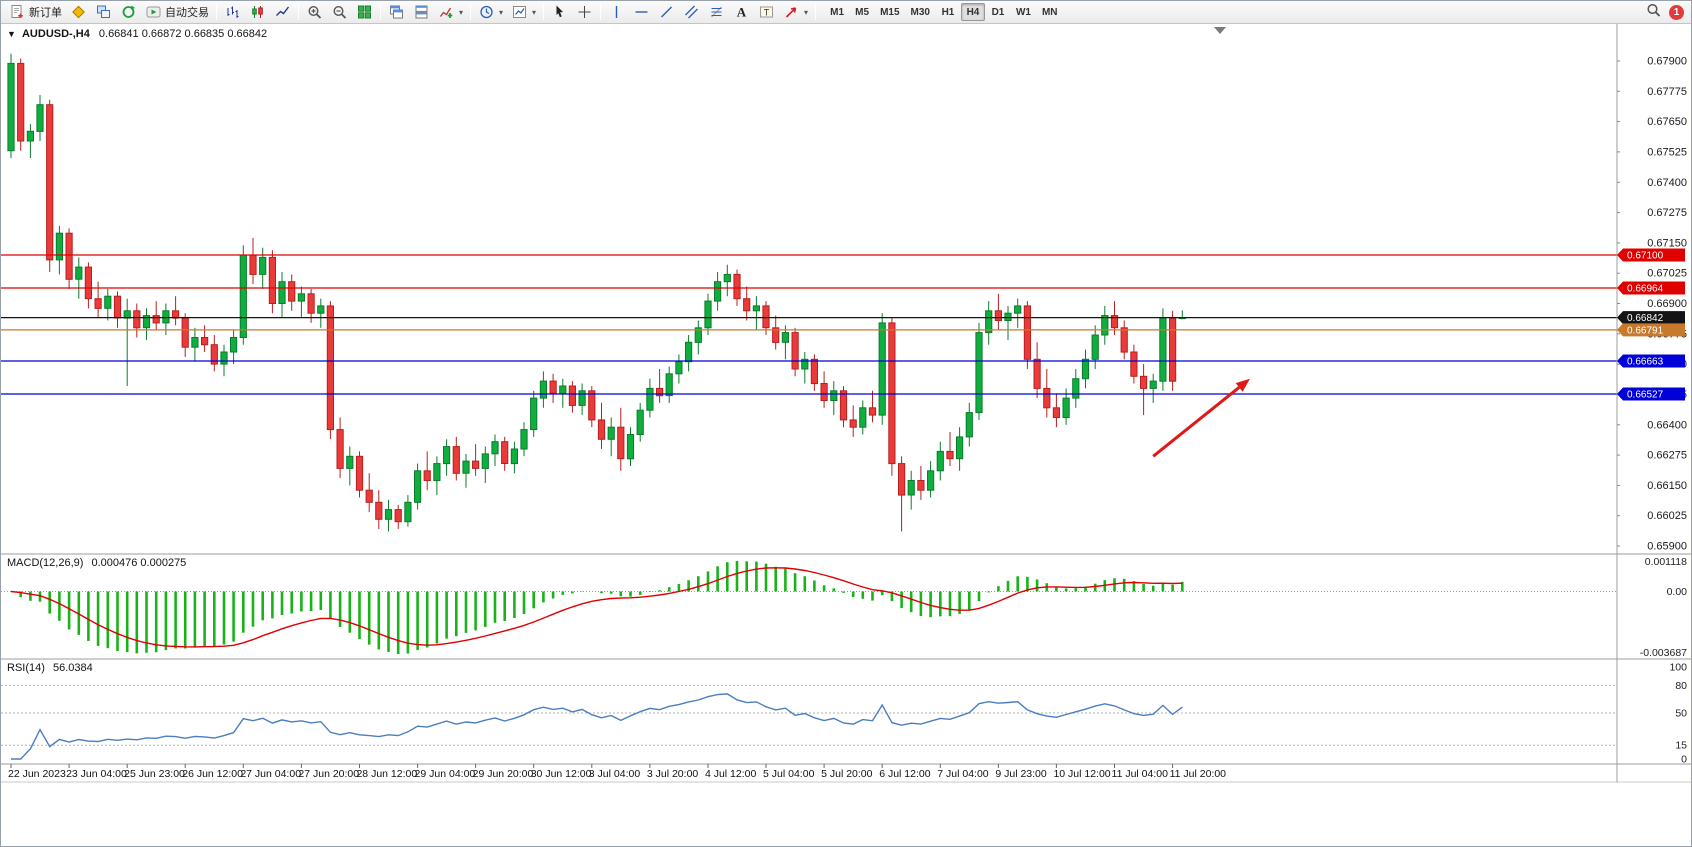 The image size is (1692, 847). What do you see at coordinates (450, 12) in the screenshot?
I see `indicators-button: ▾` at bounding box center [450, 12].